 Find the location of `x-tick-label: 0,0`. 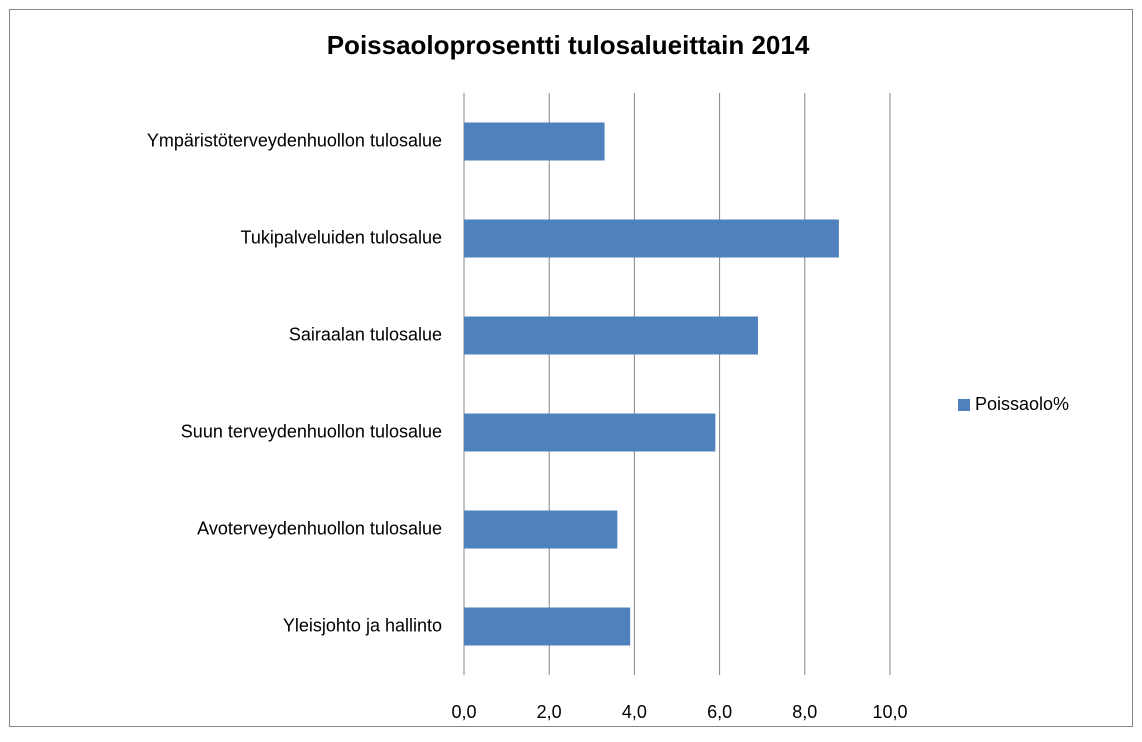

x-tick-label: 0,0 is located at coordinates (463, 712).